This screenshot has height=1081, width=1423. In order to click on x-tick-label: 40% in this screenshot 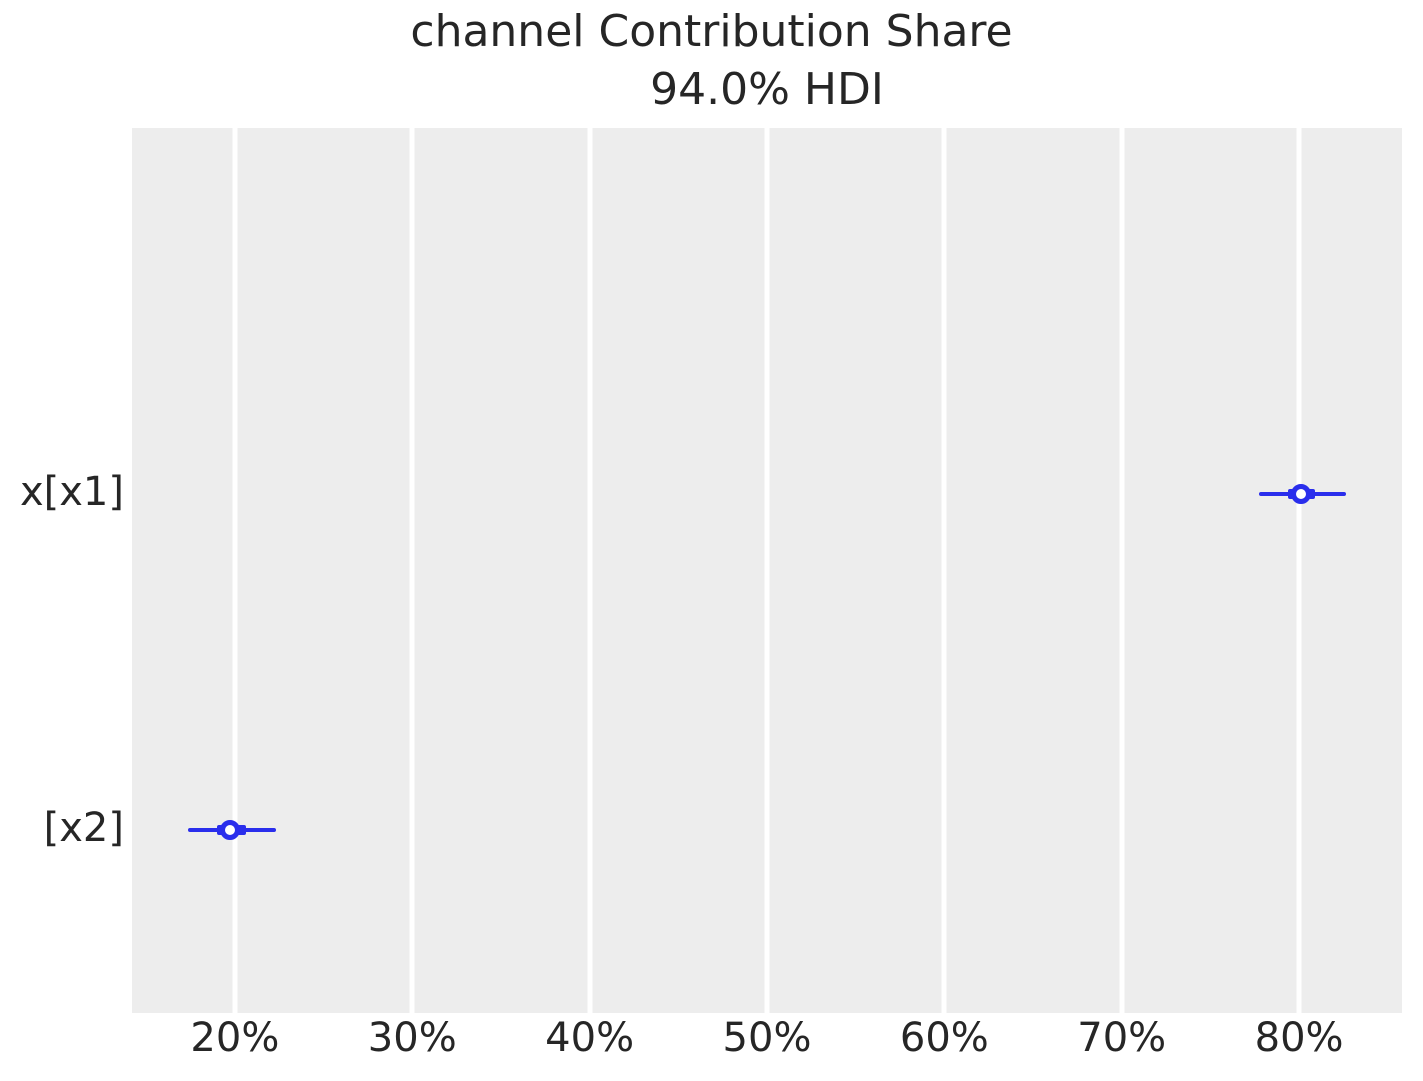, I will do `click(590, 1038)`.